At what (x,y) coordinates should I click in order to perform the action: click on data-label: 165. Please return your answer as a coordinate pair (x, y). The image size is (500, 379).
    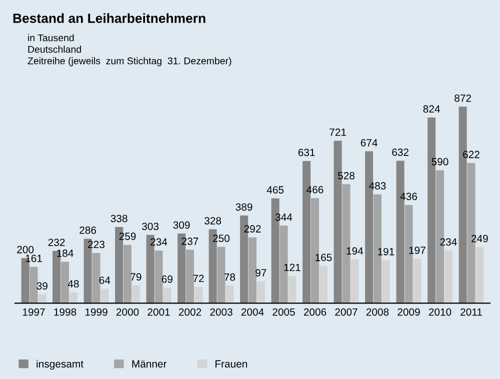
    Looking at the image, I should click on (324, 258).